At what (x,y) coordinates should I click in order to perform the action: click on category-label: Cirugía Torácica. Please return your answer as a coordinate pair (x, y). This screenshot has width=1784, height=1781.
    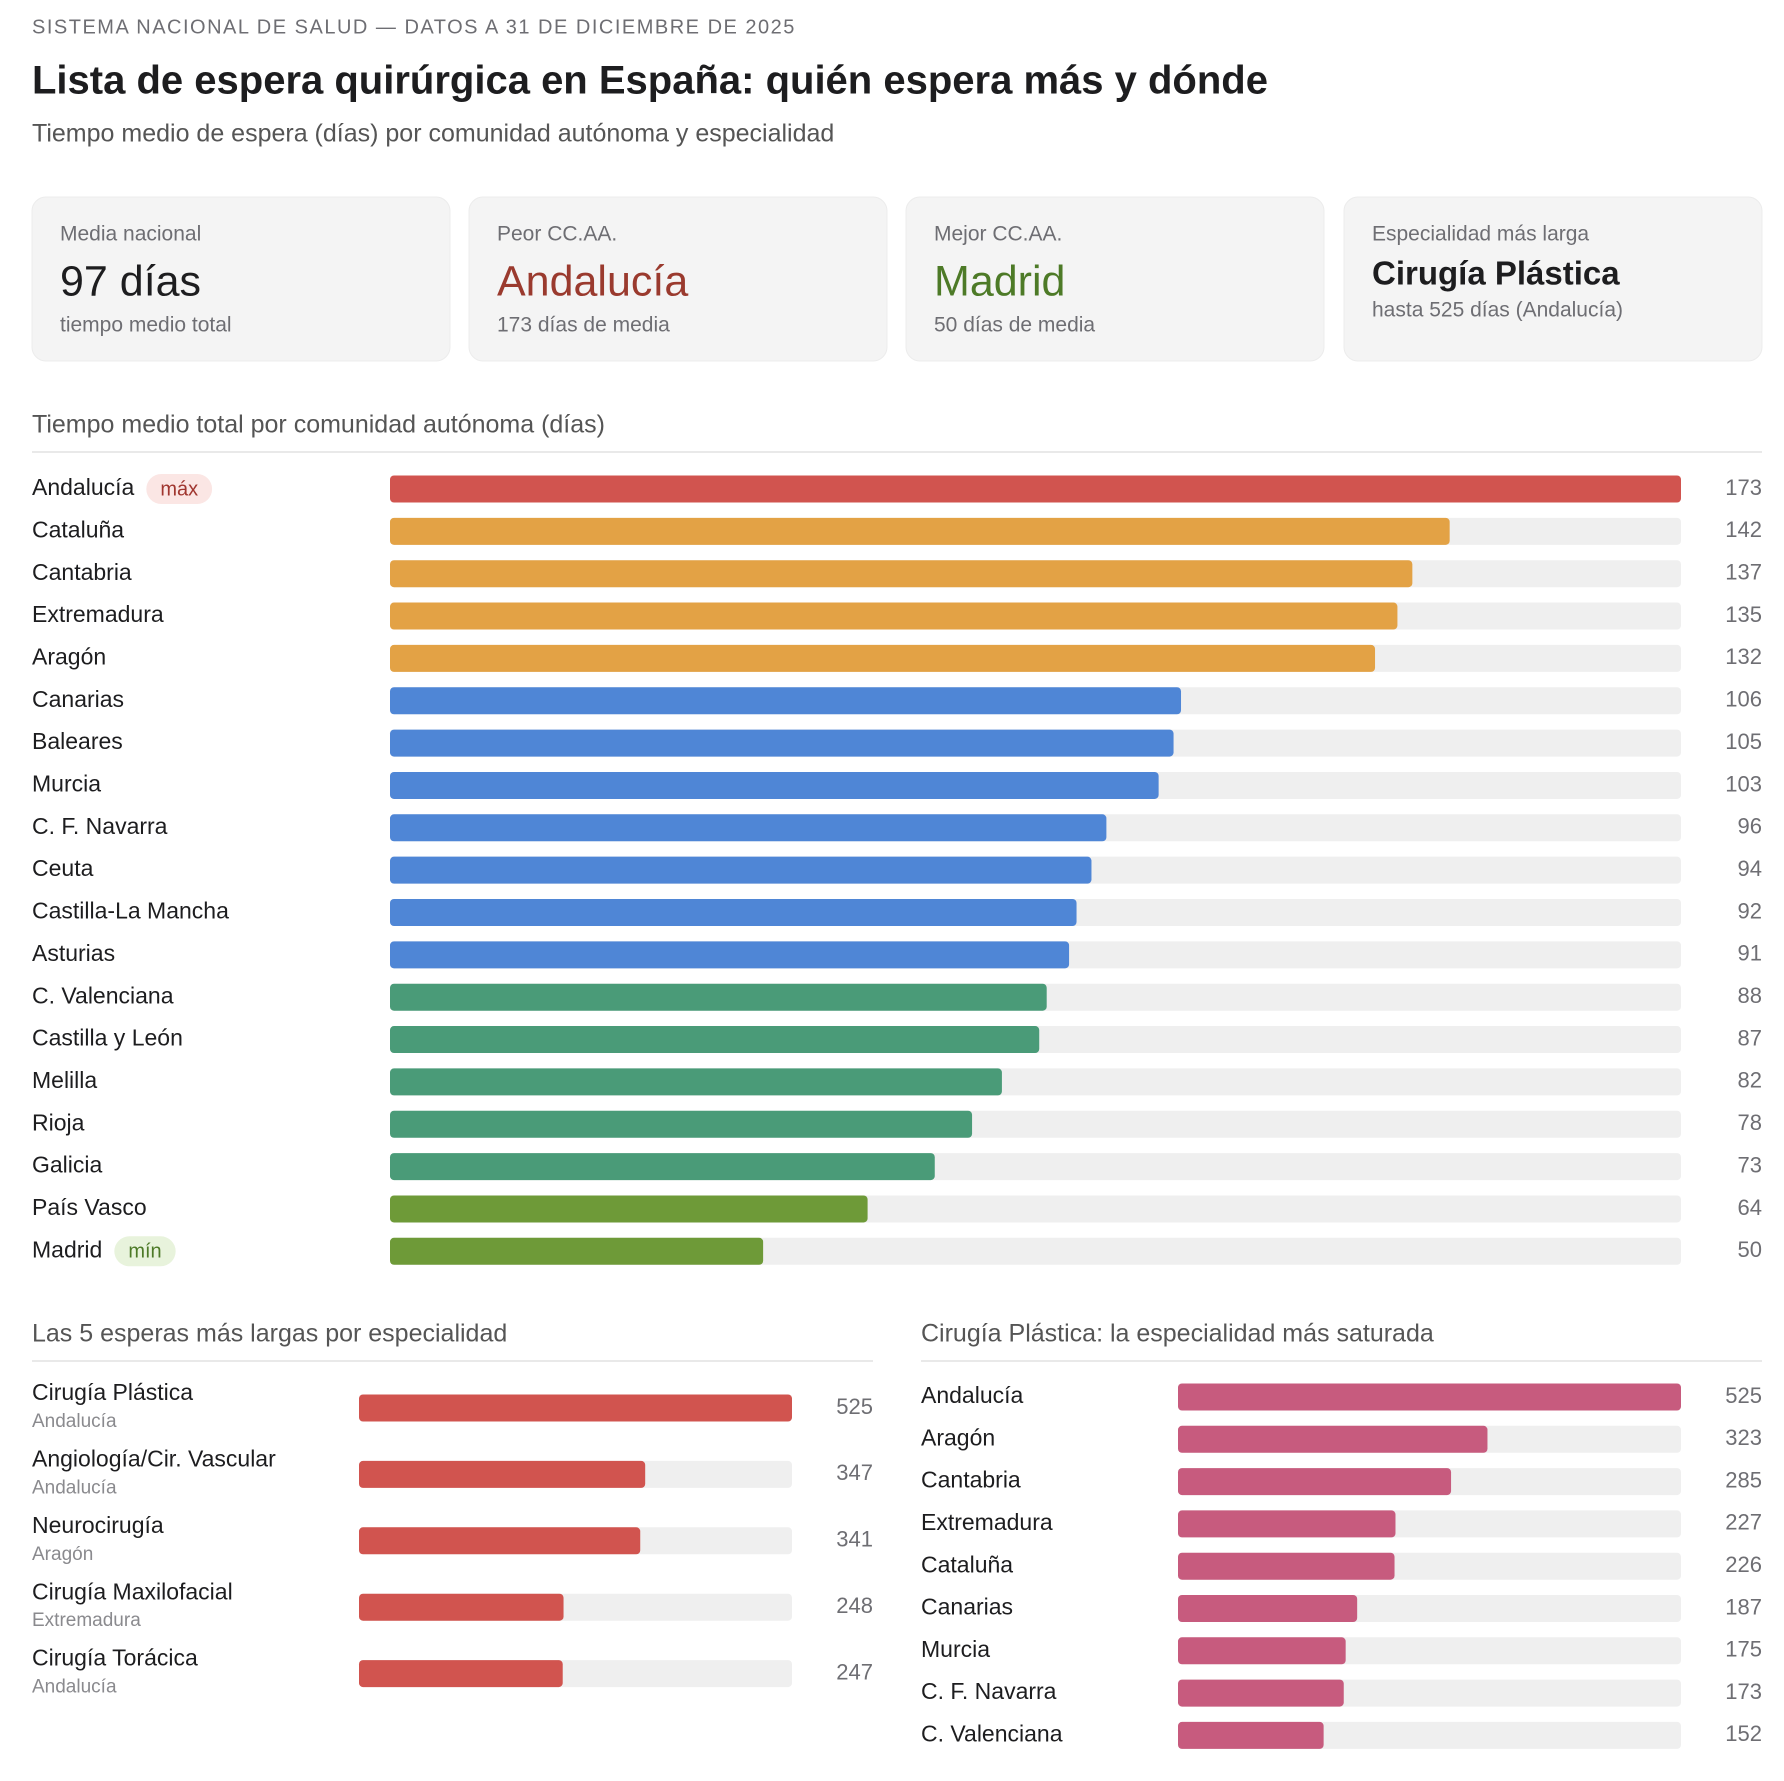
    Looking at the image, I should click on (115, 1658).